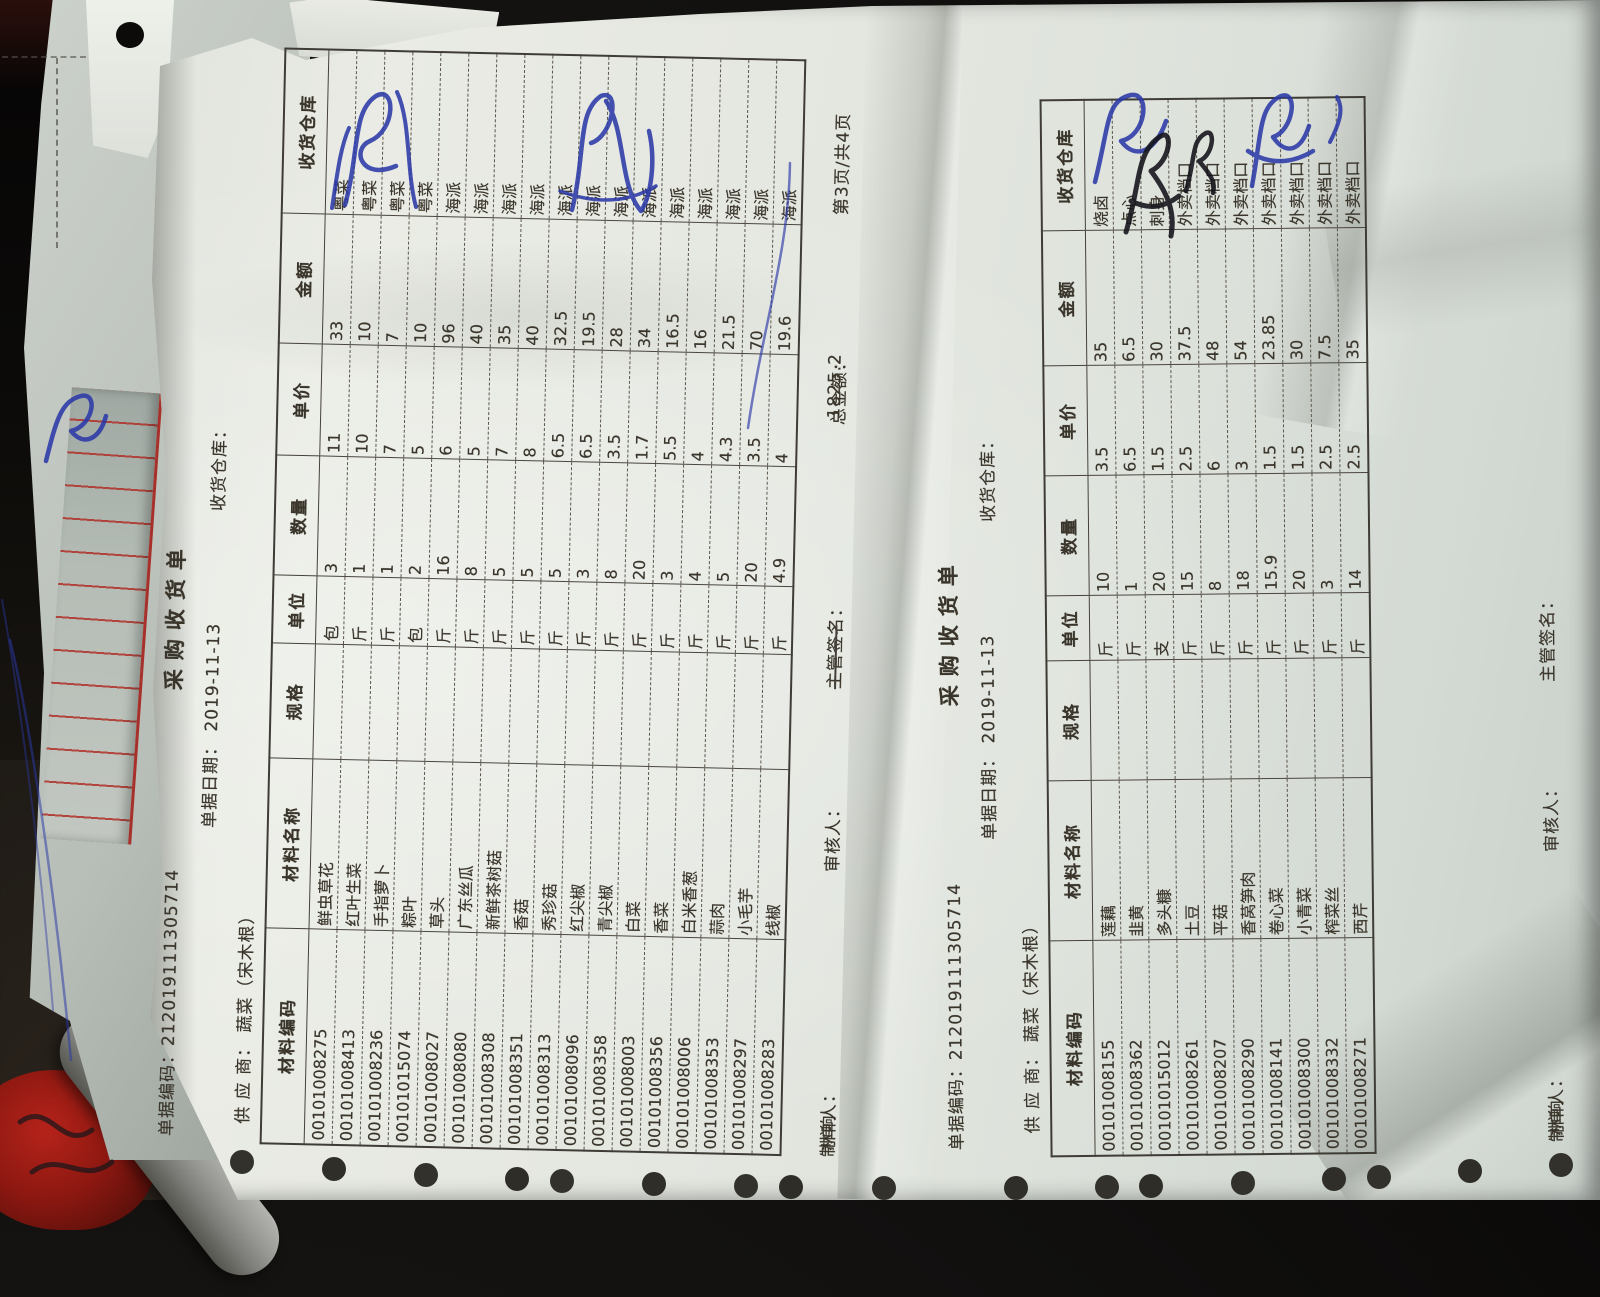  Describe the element at coordinates (1296, 296) in the screenshot. I see `cell-amount: 30` at that location.